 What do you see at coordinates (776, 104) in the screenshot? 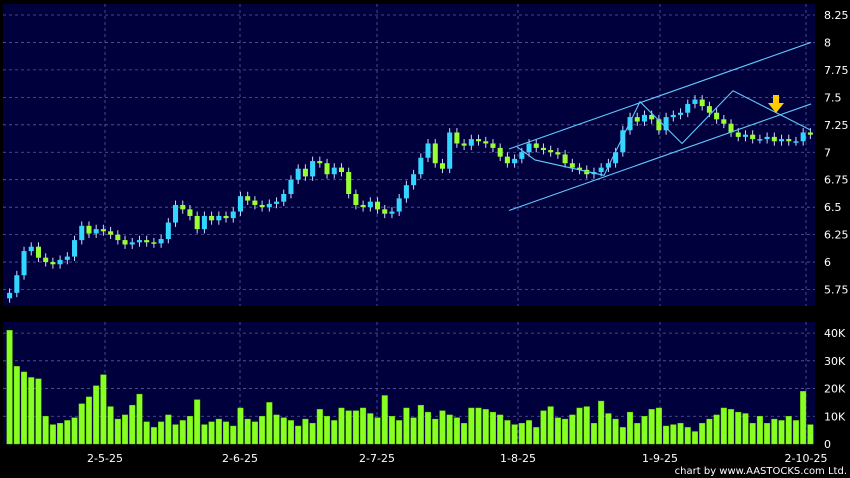
I see `down-arrow-icon` at bounding box center [776, 104].